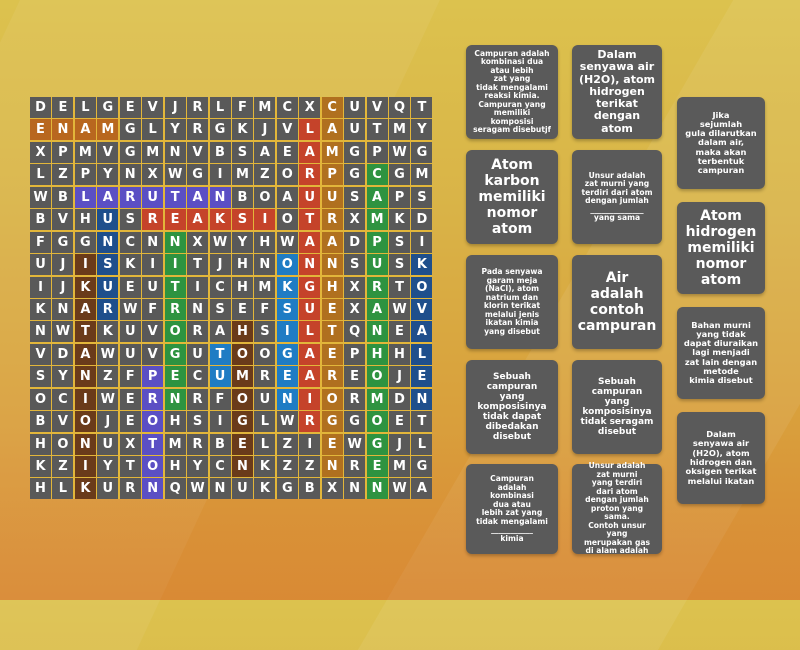  What do you see at coordinates (617, 302) in the screenshot?
I see `clue-card: Air adalah contoh campuran` at bounding box center [617, 302].